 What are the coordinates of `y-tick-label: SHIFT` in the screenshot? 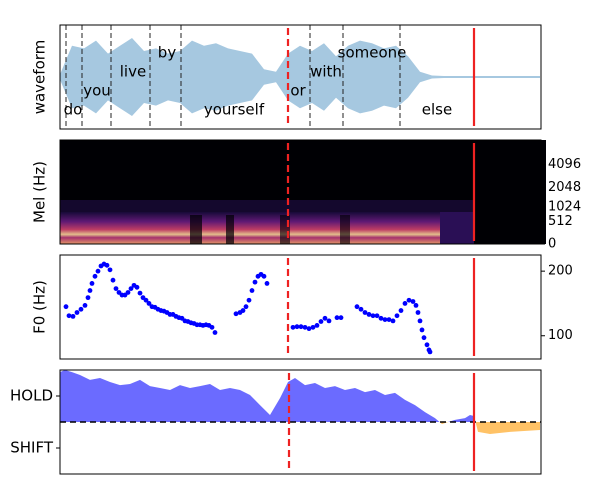 It's located at (32, 448).